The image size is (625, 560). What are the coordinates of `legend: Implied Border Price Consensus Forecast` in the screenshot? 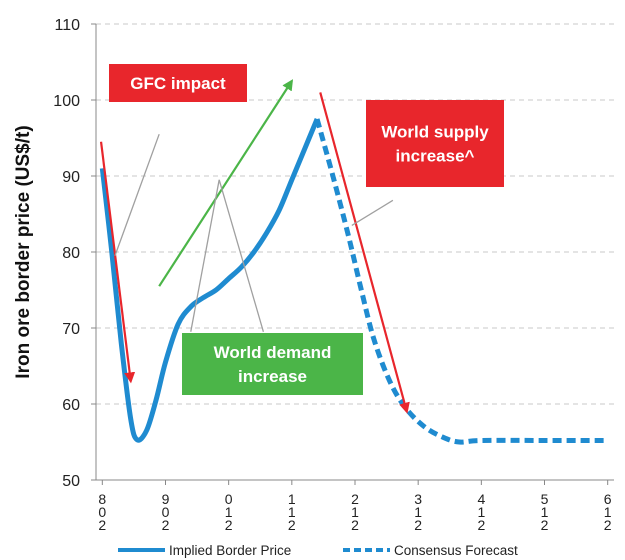 It's located at (318, 550).